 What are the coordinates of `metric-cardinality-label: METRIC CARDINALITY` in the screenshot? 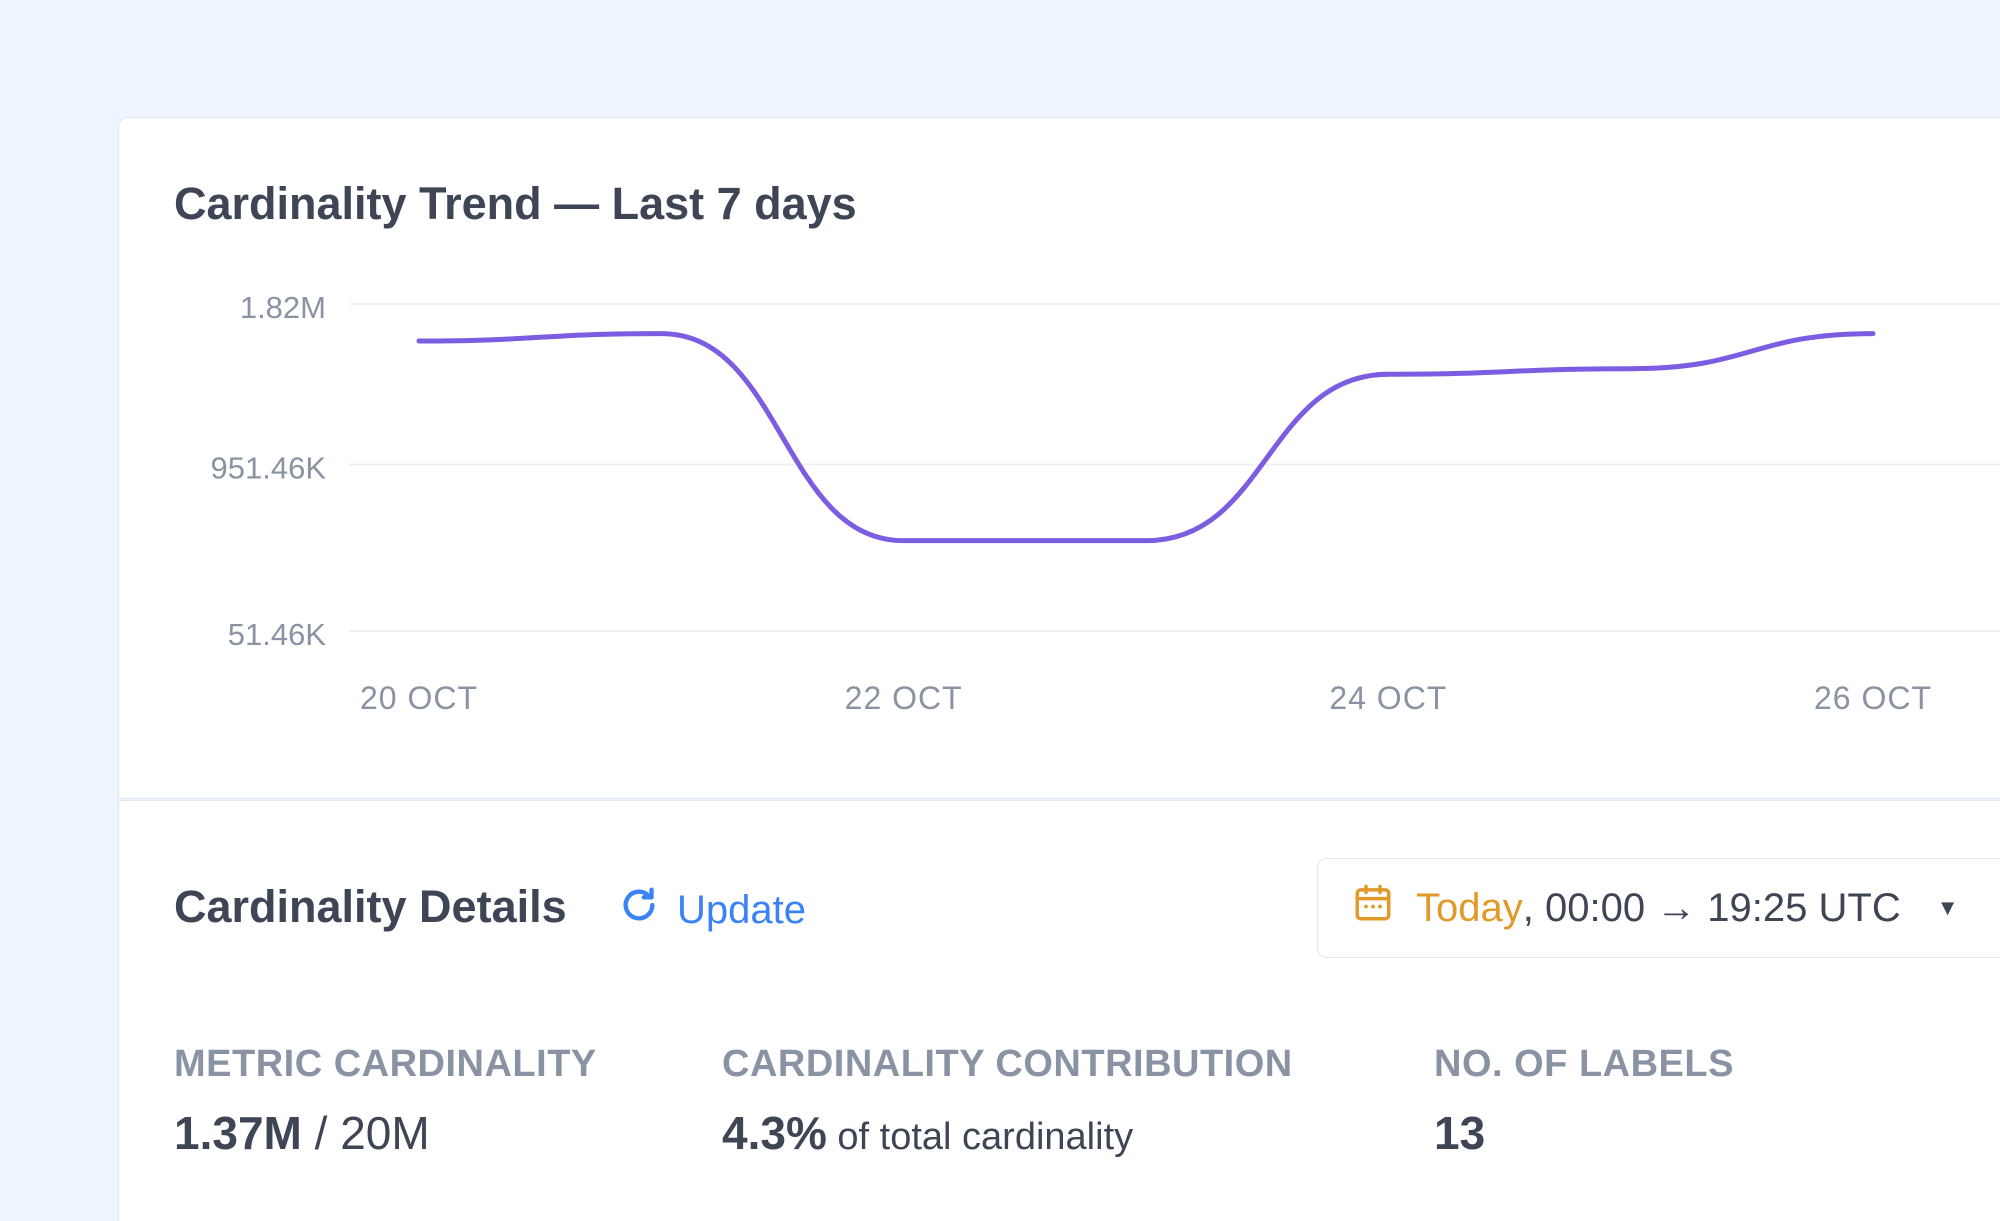 It's located at (385, 1064).